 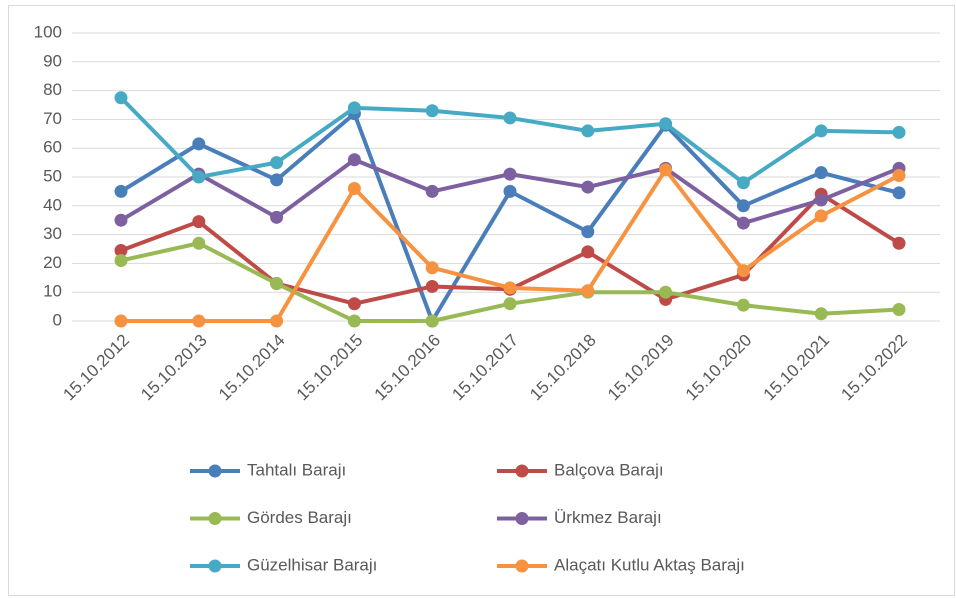 I want to click on legend-label: Alaçatı Kutlu Aktaş Barajı, so click(x=649, y=564).